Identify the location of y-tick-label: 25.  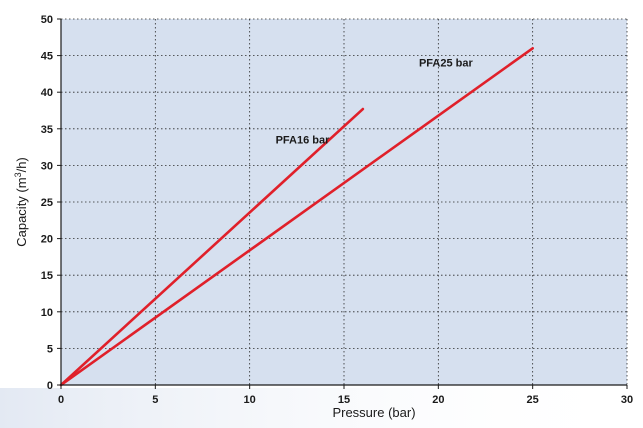
(47, 203).